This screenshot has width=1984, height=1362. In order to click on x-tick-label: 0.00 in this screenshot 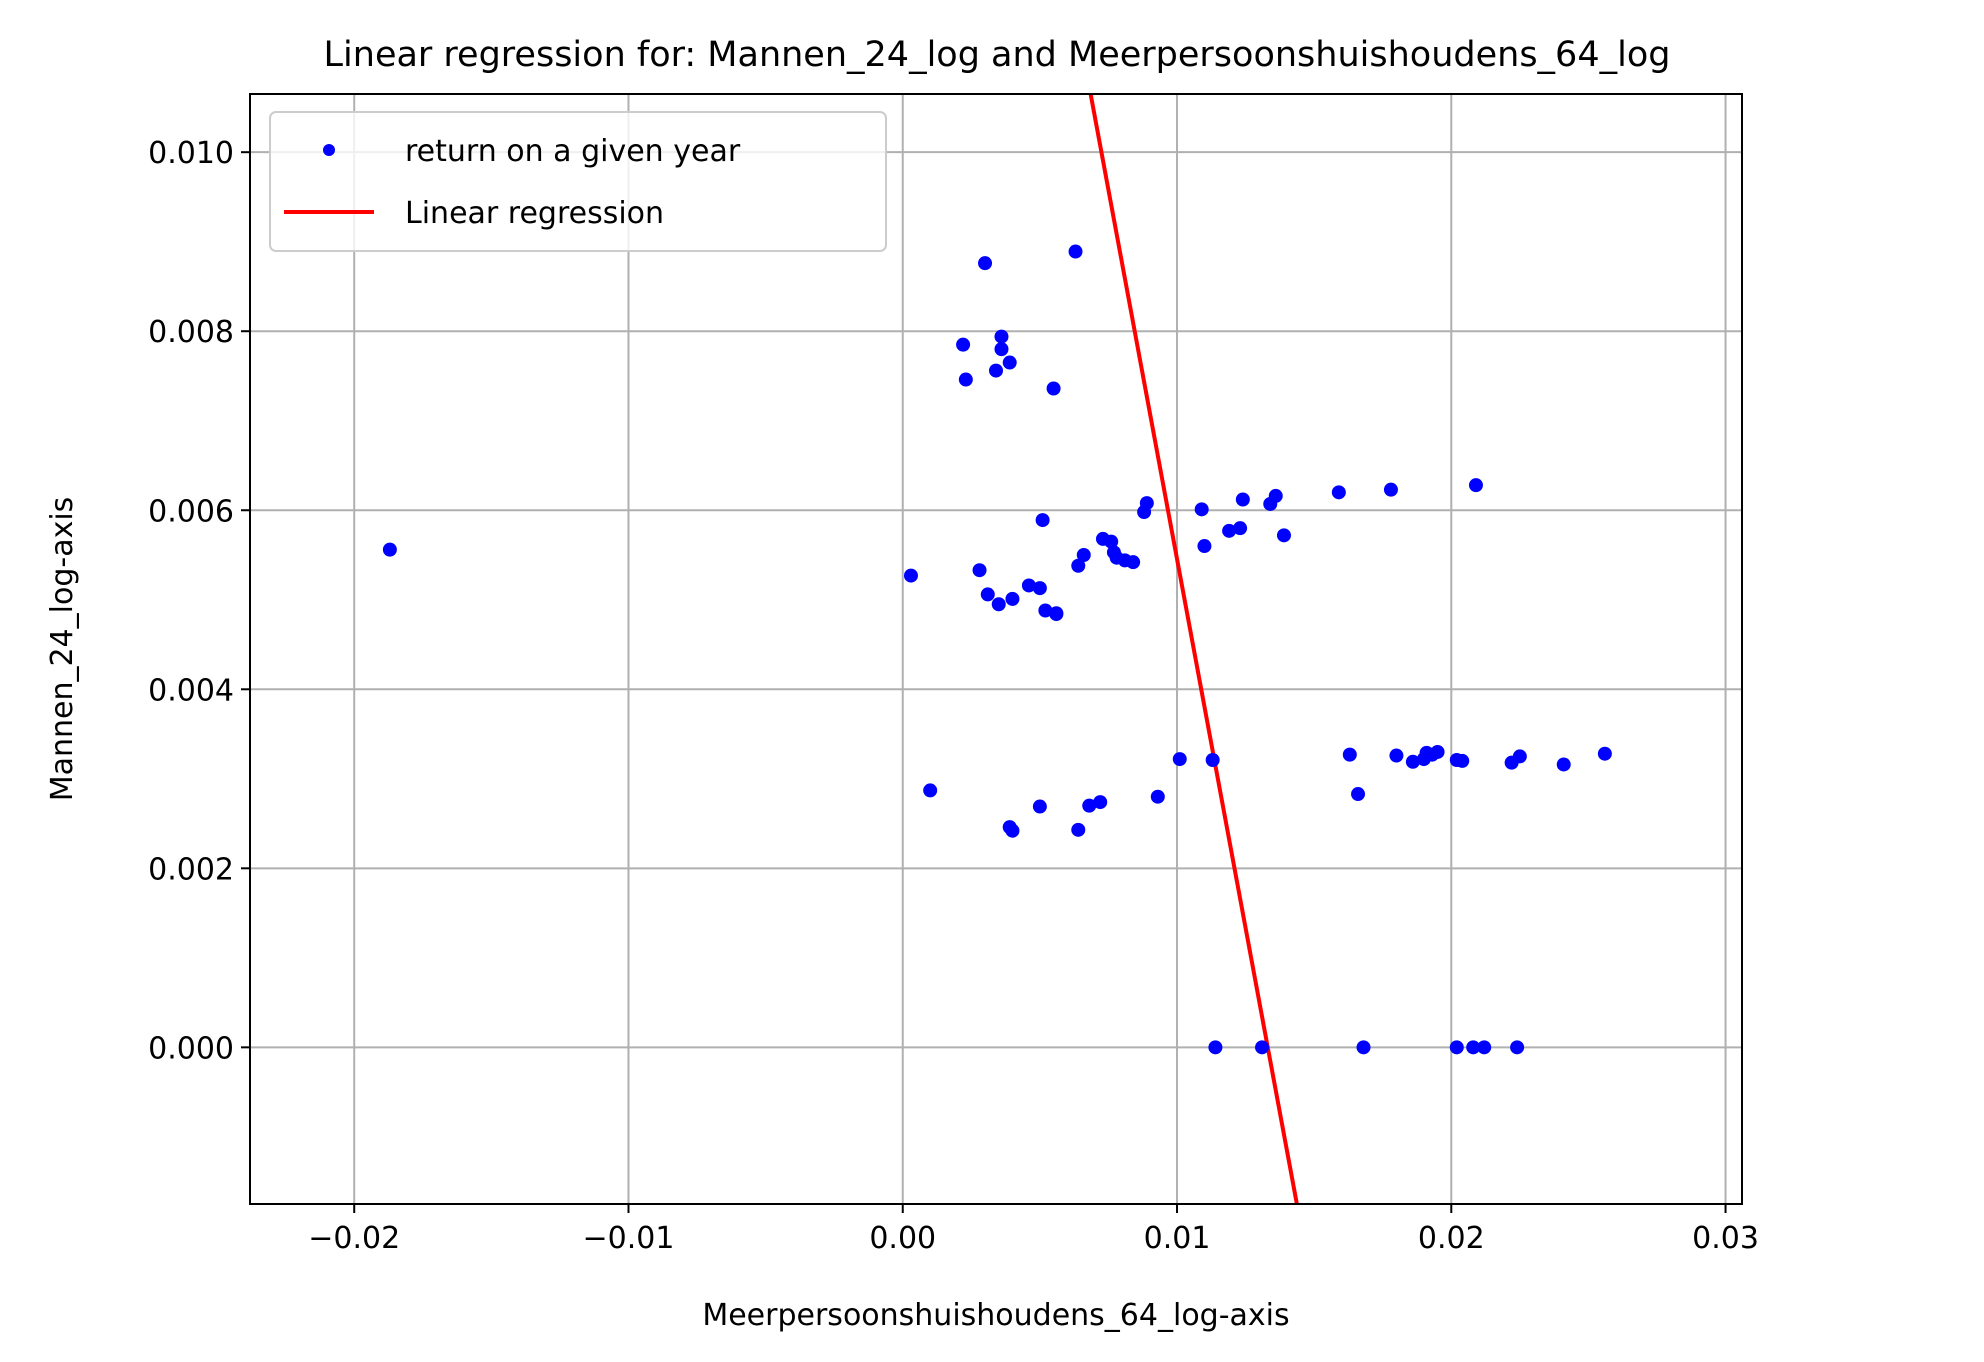, I will do `click(902, 1238)`.